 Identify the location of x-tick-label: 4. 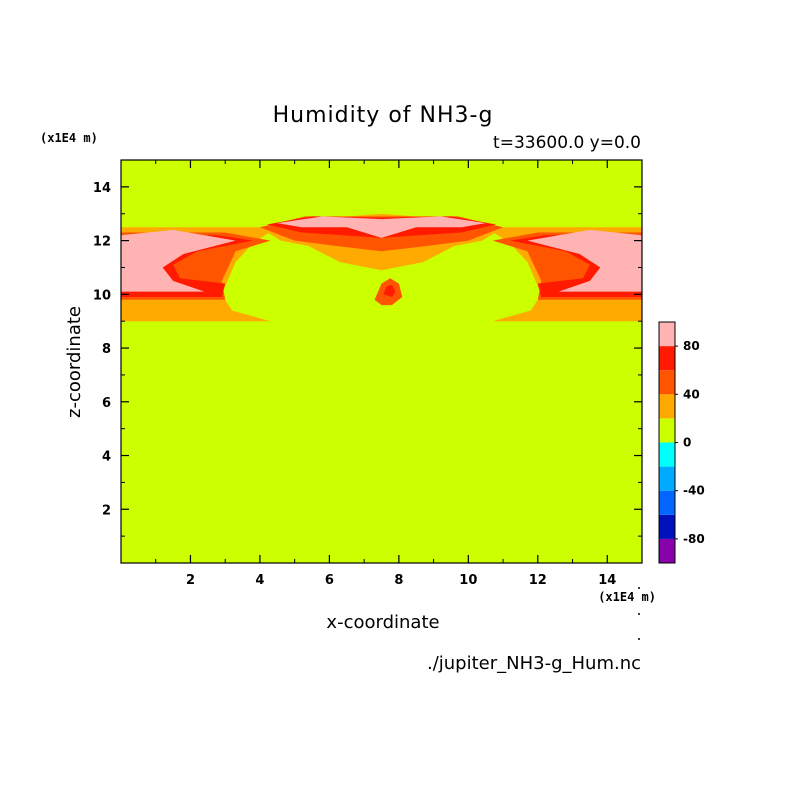
(259, 580).